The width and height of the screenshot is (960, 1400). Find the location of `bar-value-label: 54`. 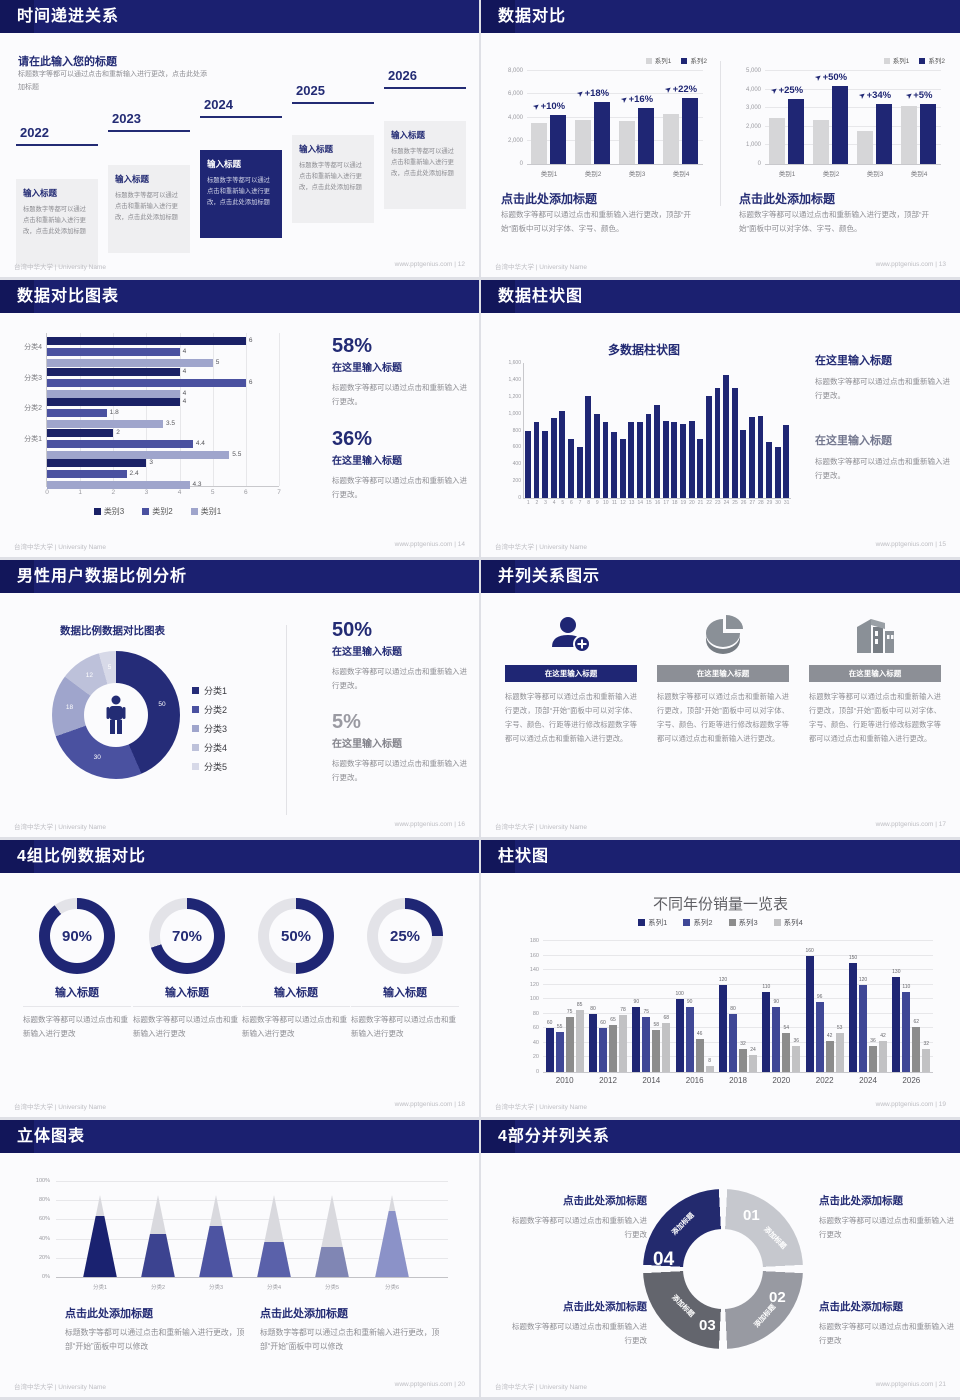

bar-value-label: 54 is located at coordinates (786, 1027).